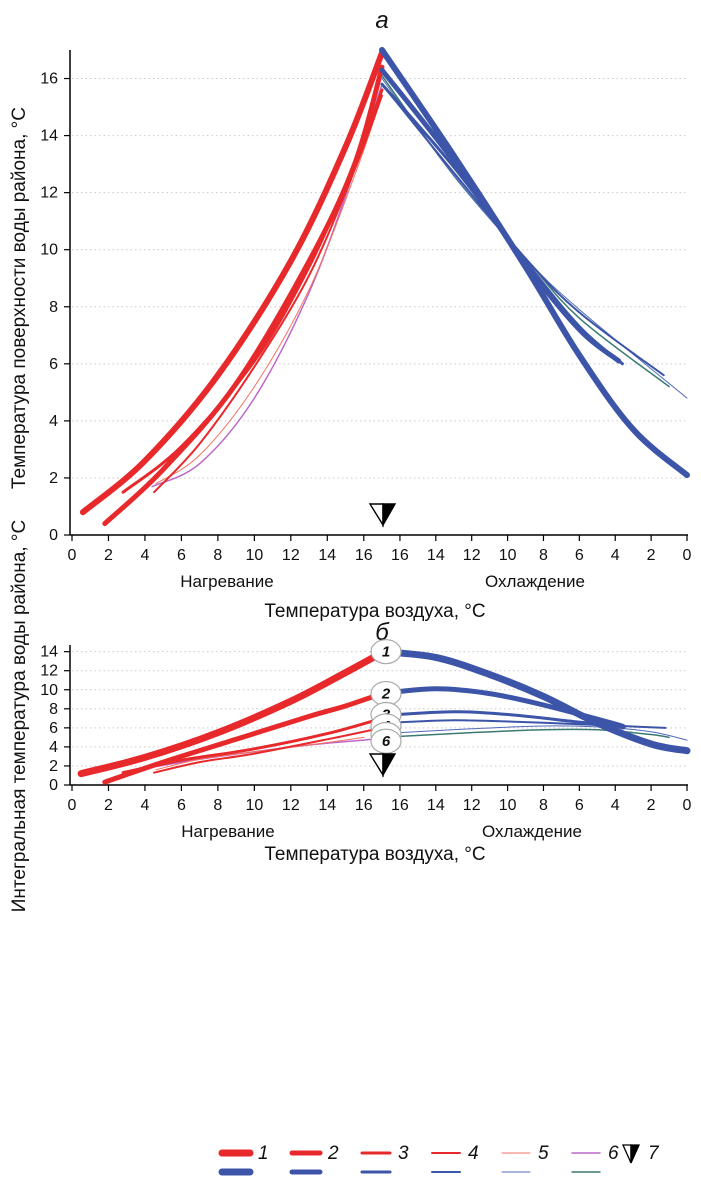  What do you see at coordinates (535, 581) in the screenshot?
I see `panel-a-cooling-label: Охлаждение` at bounding box center [535, 581].